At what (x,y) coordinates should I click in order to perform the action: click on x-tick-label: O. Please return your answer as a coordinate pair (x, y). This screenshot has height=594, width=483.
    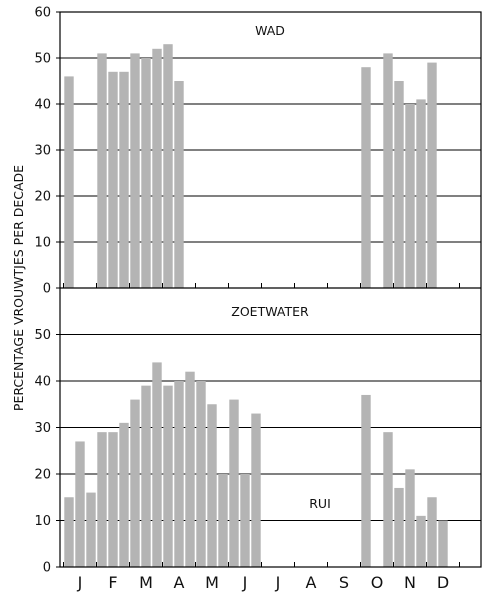
    Looking at the image, I should click on (377, 582).